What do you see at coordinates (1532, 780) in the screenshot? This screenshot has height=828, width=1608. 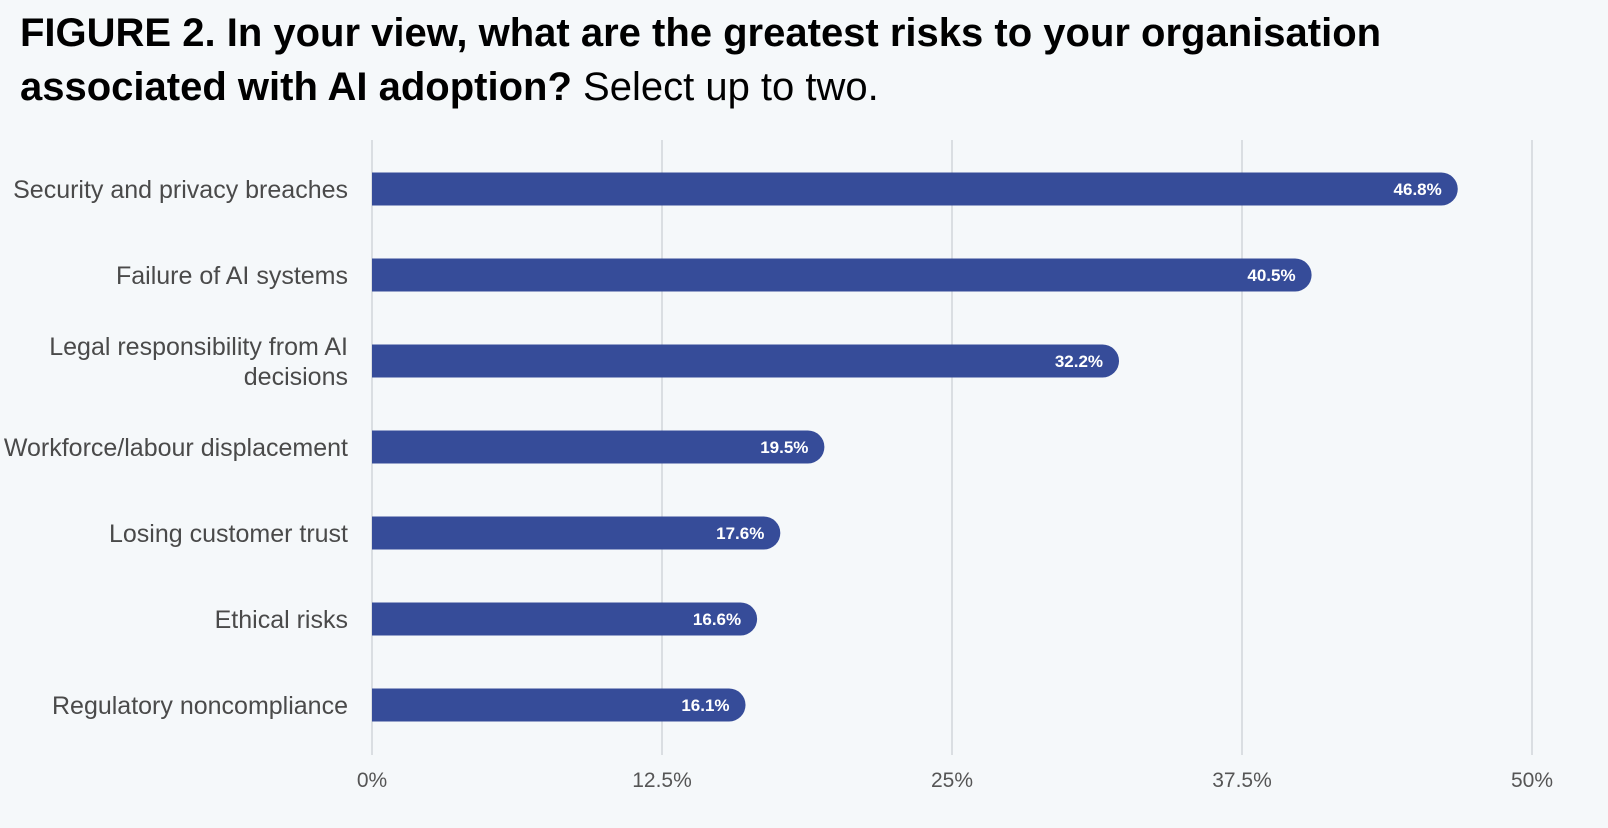 I see `x-tick-label: 50%` at bounding box center [1532, 780].